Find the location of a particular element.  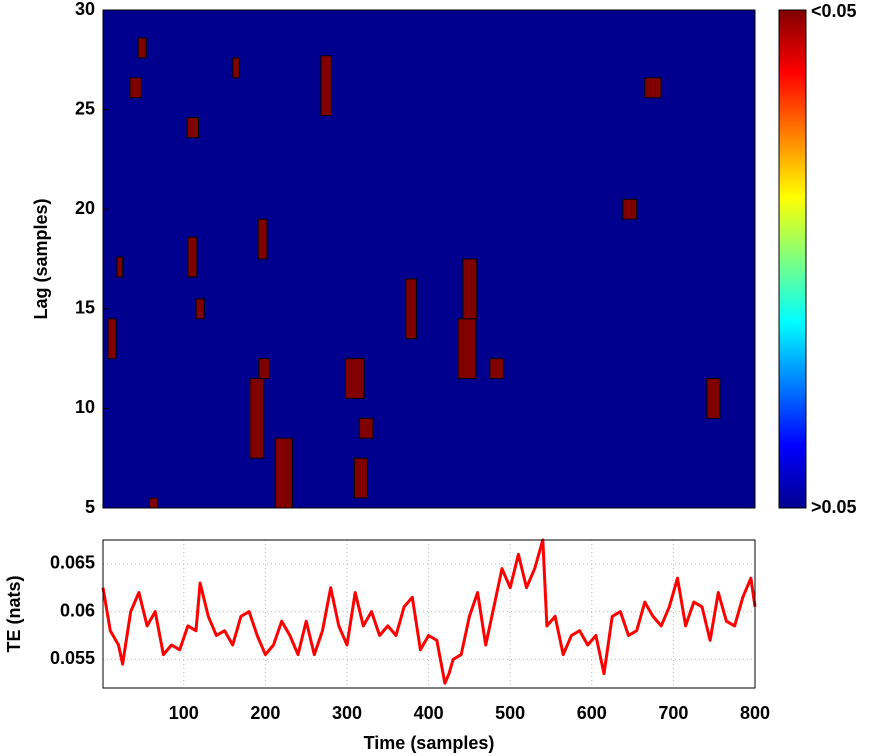

x-tick-label: 300 is located at coordinates (347, 713).